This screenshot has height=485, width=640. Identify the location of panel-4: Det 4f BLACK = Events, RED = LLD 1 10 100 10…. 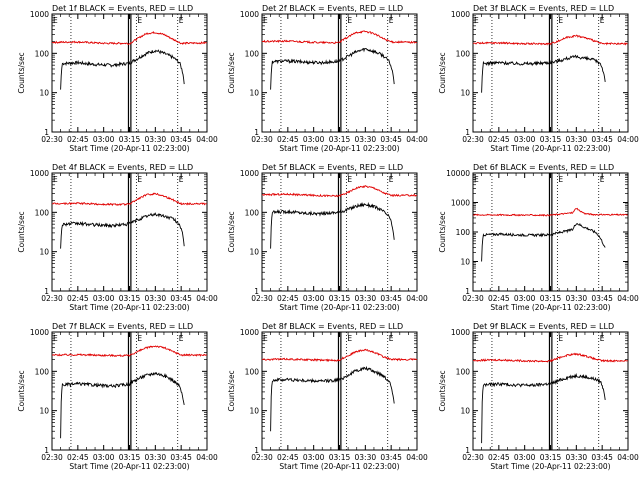
(117, 237).